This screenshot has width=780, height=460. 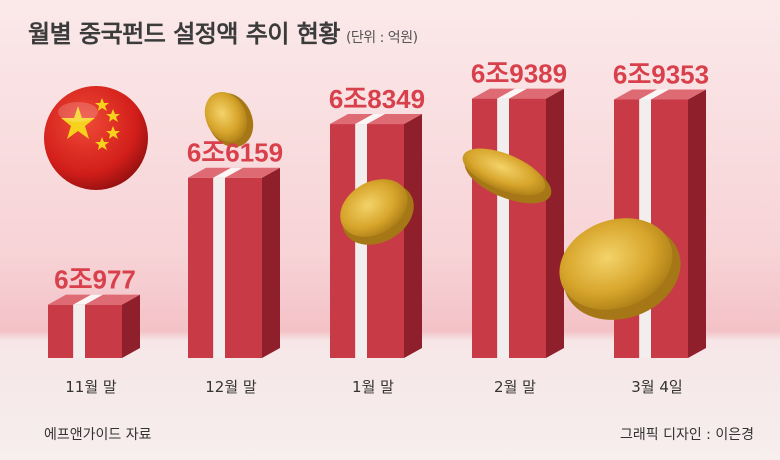 I want to click on source-note: 에프앤가이드 자료, so click(x=98, y=435).